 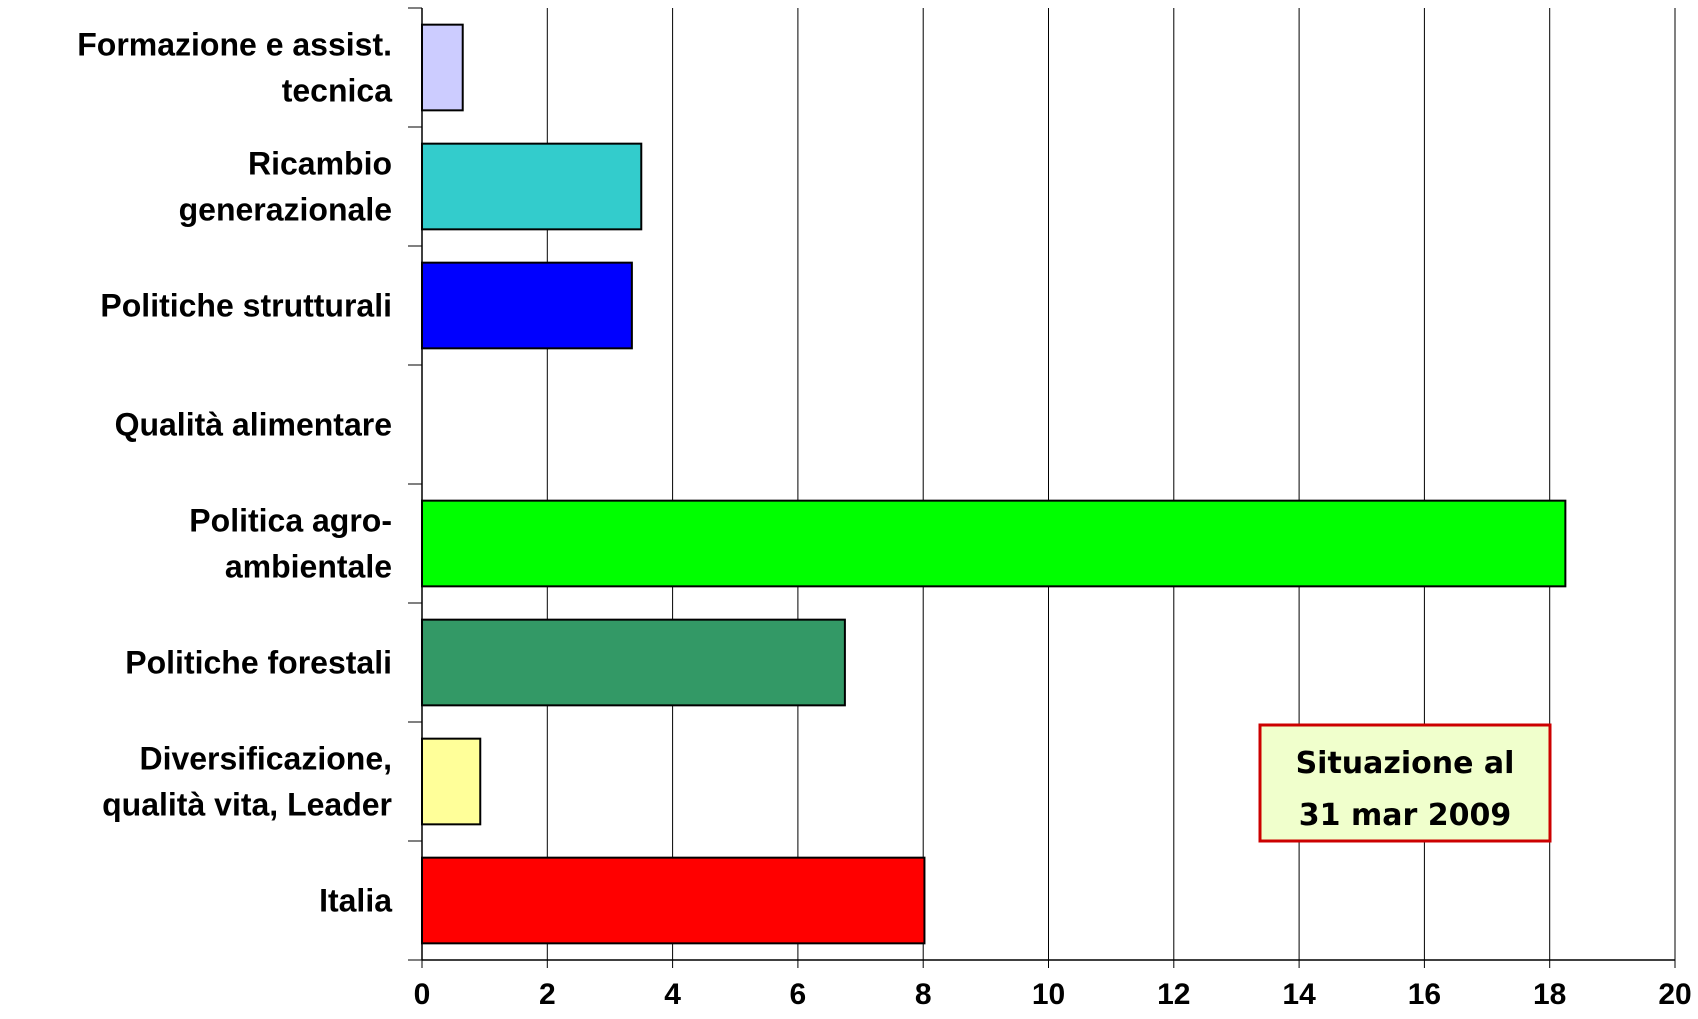 I want to click on x-tick-labels: 0 2 4 6 8 10 12 14 16 18 20, so click(x=1053, y=994).